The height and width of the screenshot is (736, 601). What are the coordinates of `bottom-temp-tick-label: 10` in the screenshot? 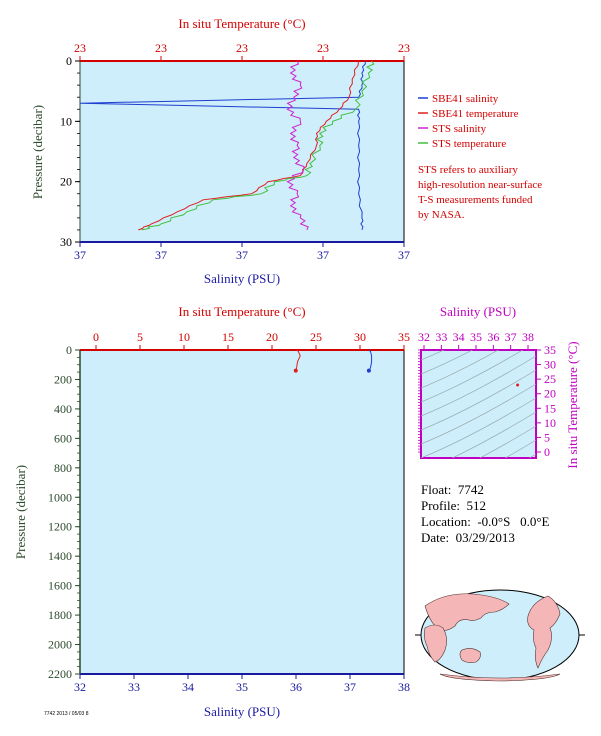 It's located at (184, 337).